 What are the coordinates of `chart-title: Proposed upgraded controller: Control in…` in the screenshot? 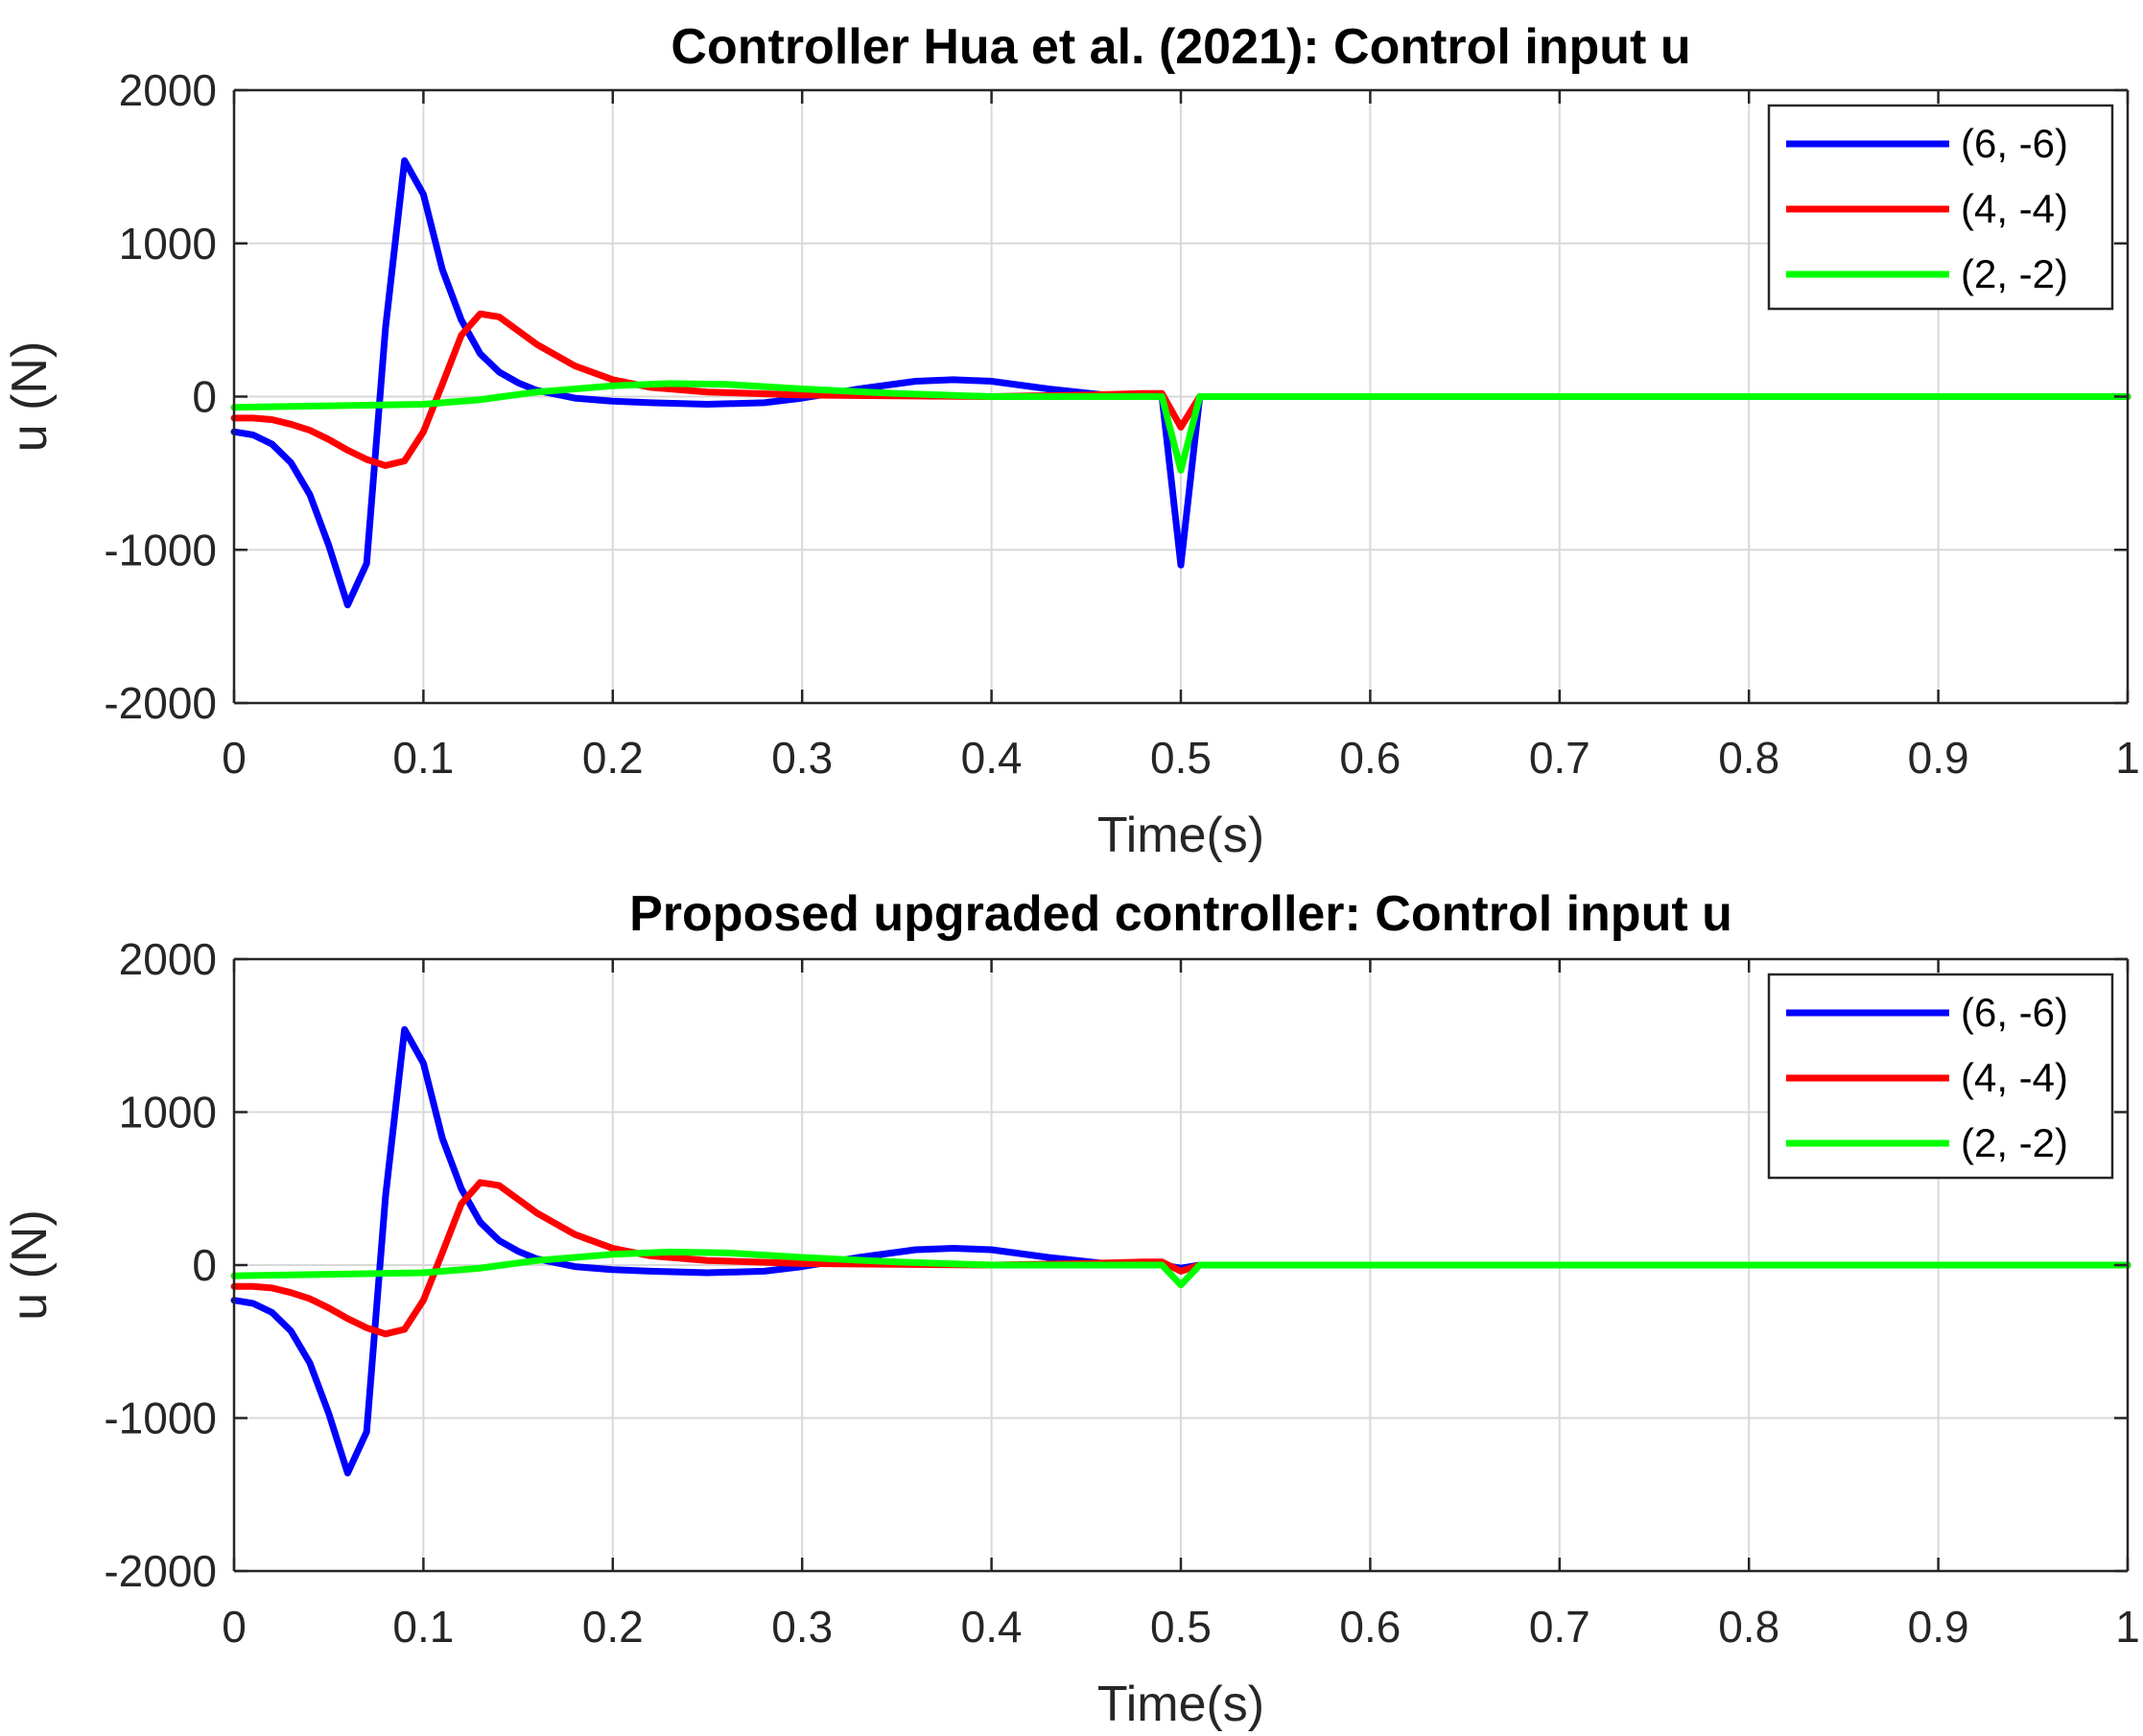 It's located at (1180, 914).